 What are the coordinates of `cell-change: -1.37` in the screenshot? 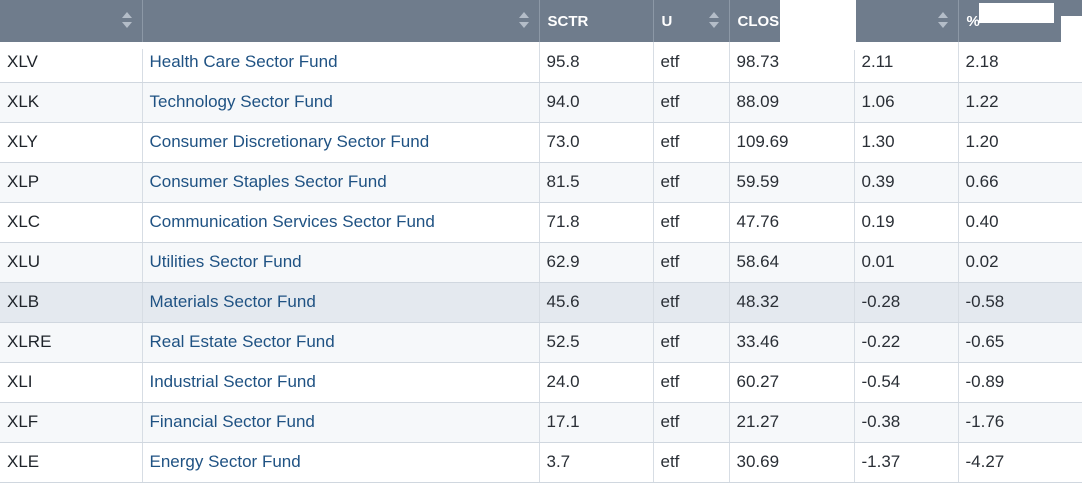 It's located at (906, 462).